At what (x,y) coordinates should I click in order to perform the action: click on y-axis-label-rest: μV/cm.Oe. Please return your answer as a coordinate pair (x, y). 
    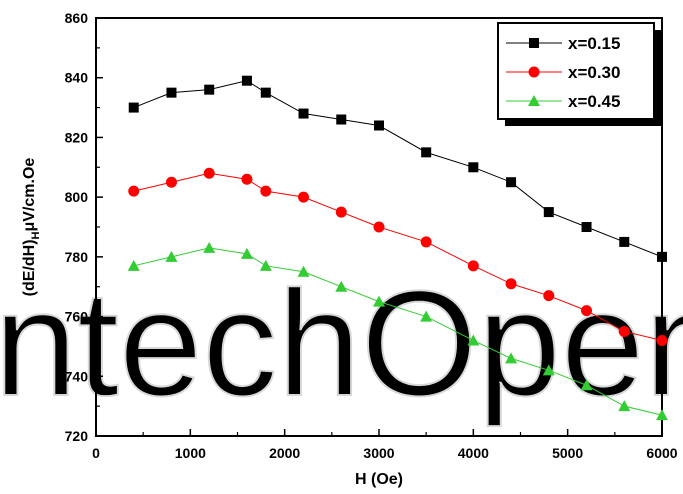
    Looking at the image, I should click on (29, 195).